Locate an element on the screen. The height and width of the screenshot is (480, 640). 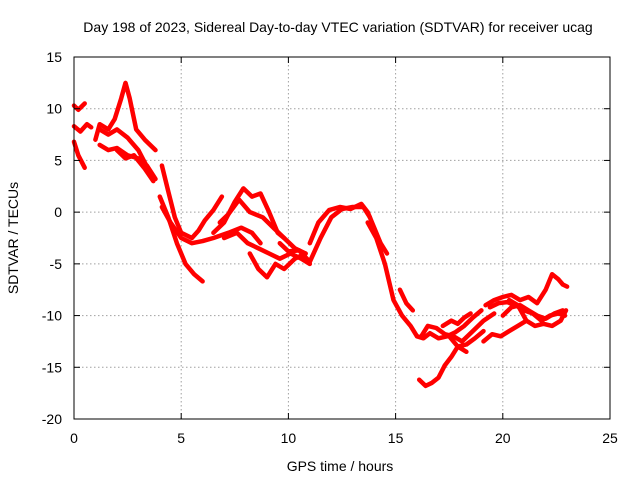
y-tick-label: 10 is located at coordinates (54, 109).